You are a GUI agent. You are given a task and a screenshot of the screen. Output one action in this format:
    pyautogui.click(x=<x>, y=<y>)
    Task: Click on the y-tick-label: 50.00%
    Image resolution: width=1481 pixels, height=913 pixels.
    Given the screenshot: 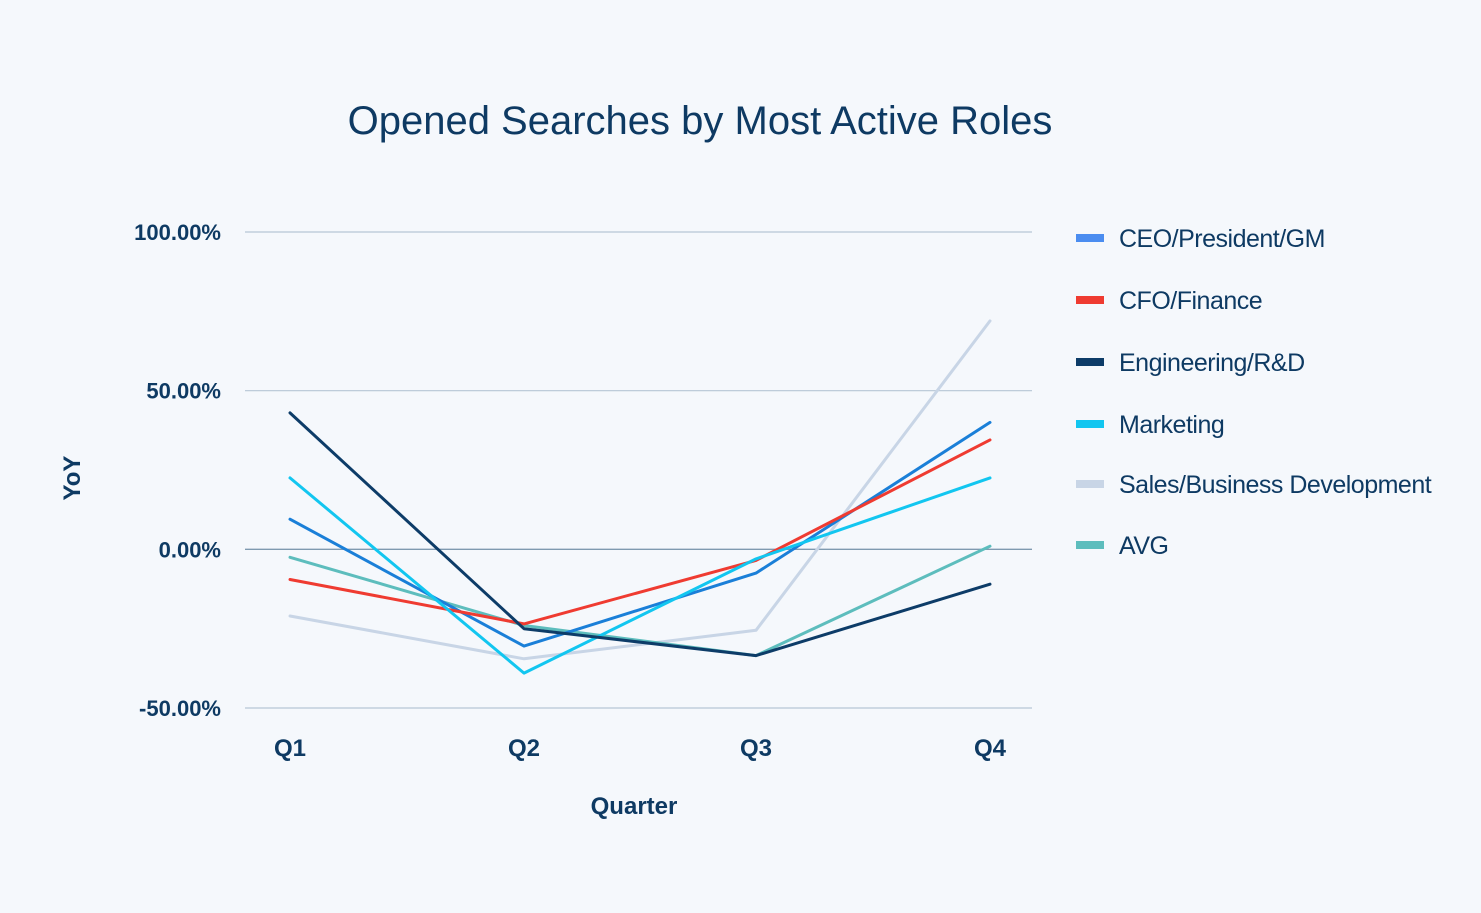 What is the action you would take?
    pyautogui.click(x=183, y=391)
    